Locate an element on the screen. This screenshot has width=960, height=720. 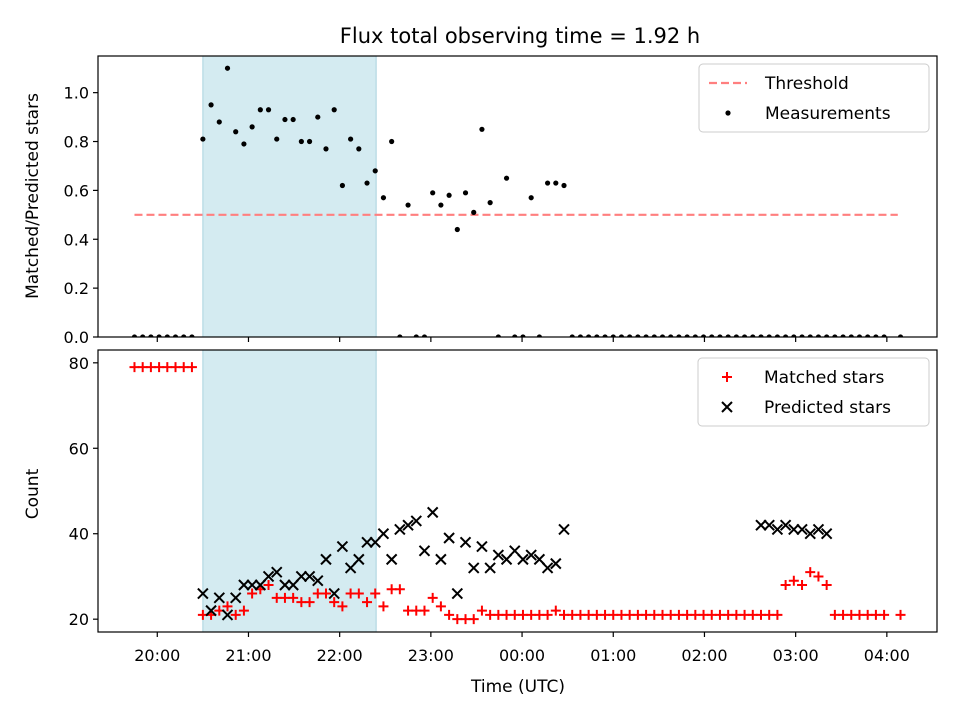
legend-box is located at coordinates (813, 392).